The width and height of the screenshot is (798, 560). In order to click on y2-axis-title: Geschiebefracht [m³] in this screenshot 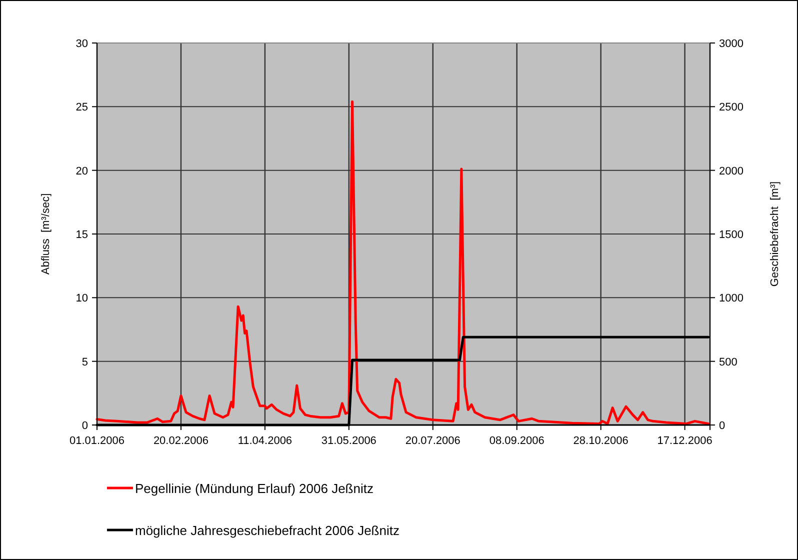, I will do `click(775, 234)`.